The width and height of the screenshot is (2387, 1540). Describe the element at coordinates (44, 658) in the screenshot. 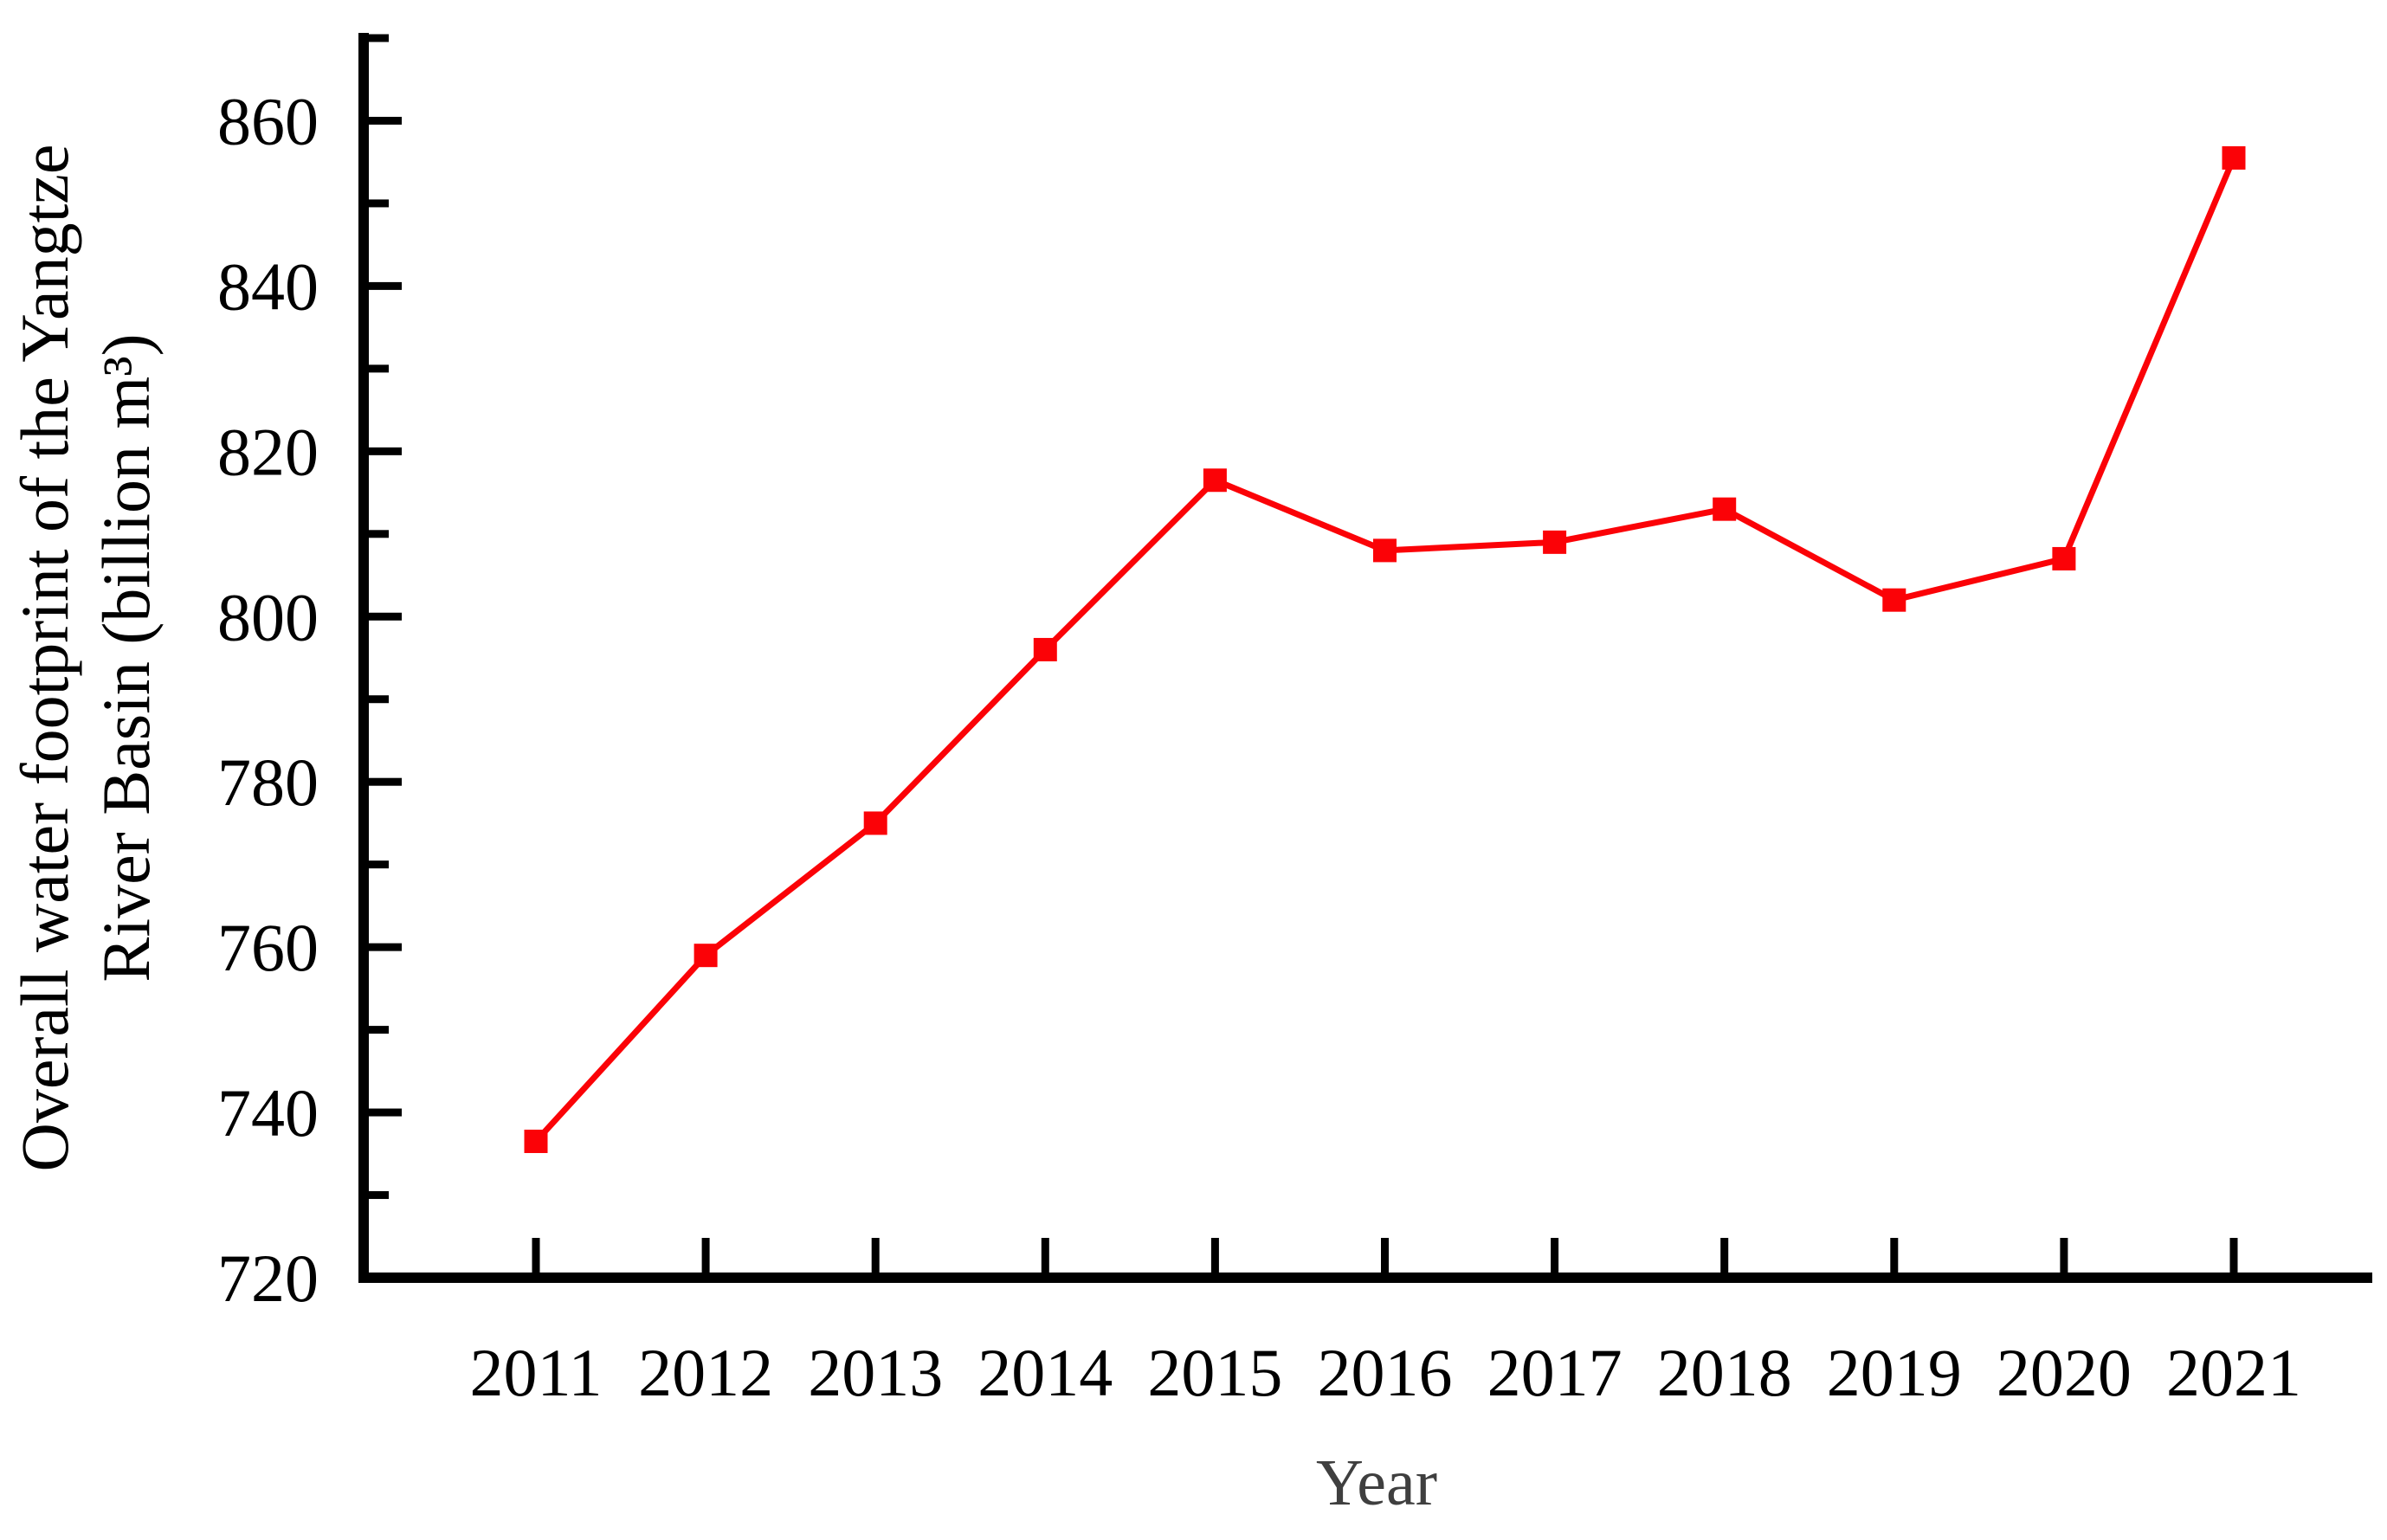

I see `y-axis-label-line1: Overall water footprint of the Yangtze` at that location.